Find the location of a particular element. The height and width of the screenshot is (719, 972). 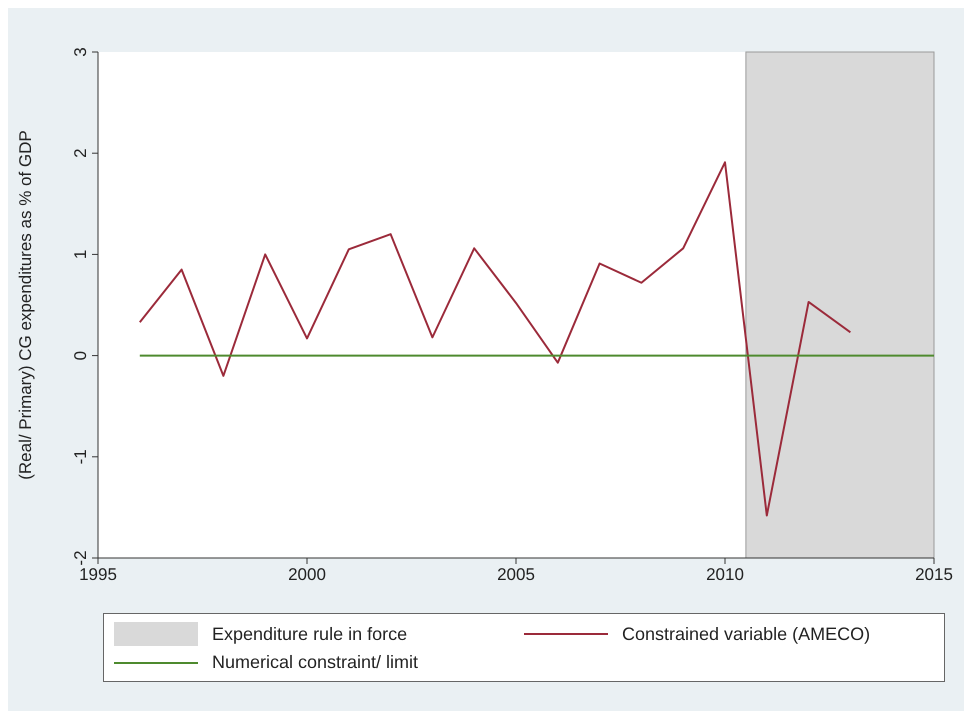

y-tick-label: 3 is located at coordinates (80, 52).